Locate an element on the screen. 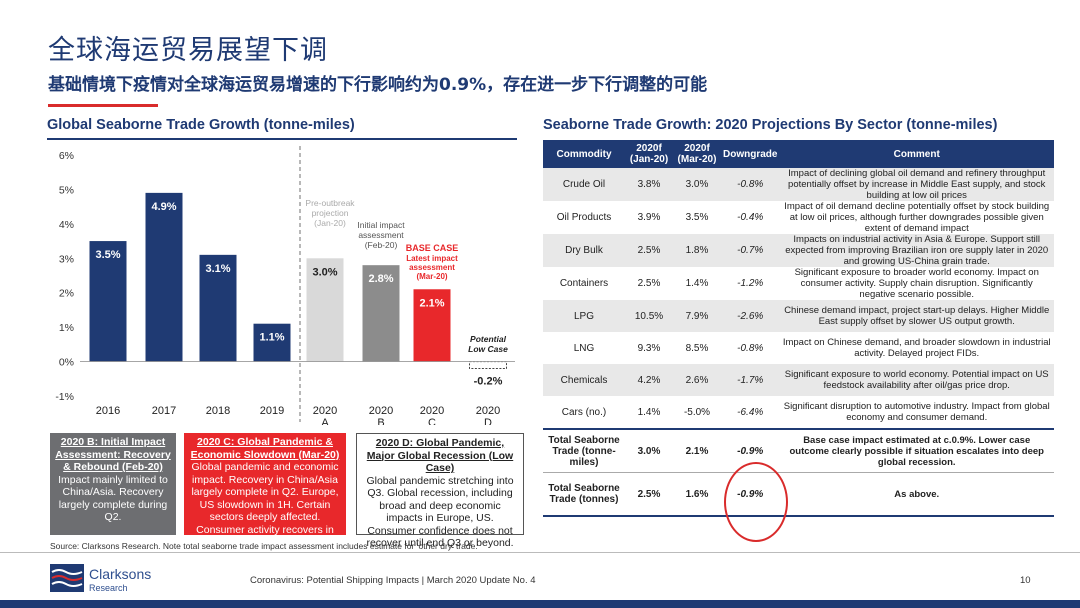 The width and height of the screenshot is (1080, 608). x-tick-label: B is located at coordinates (380, 421).